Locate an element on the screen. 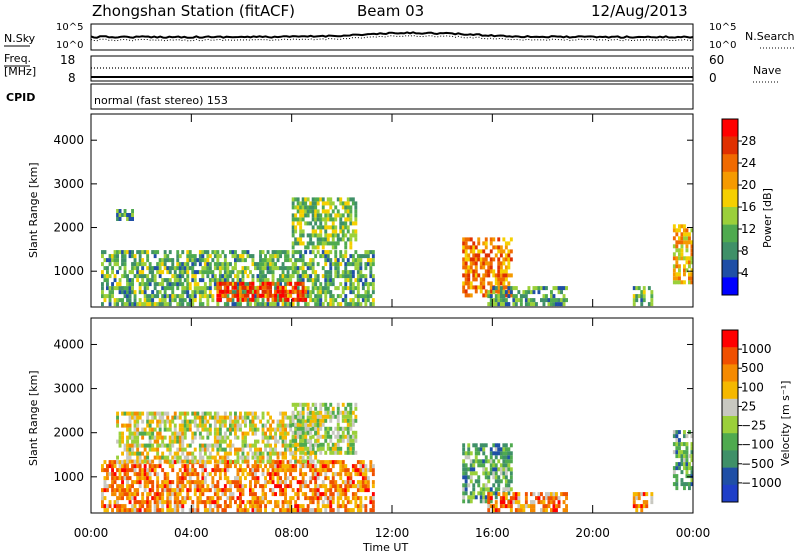 Image resolution: width=800 pixels, height=554 pixels. nsky-tick-top: 10^5 is located at coordinates (69, 27).